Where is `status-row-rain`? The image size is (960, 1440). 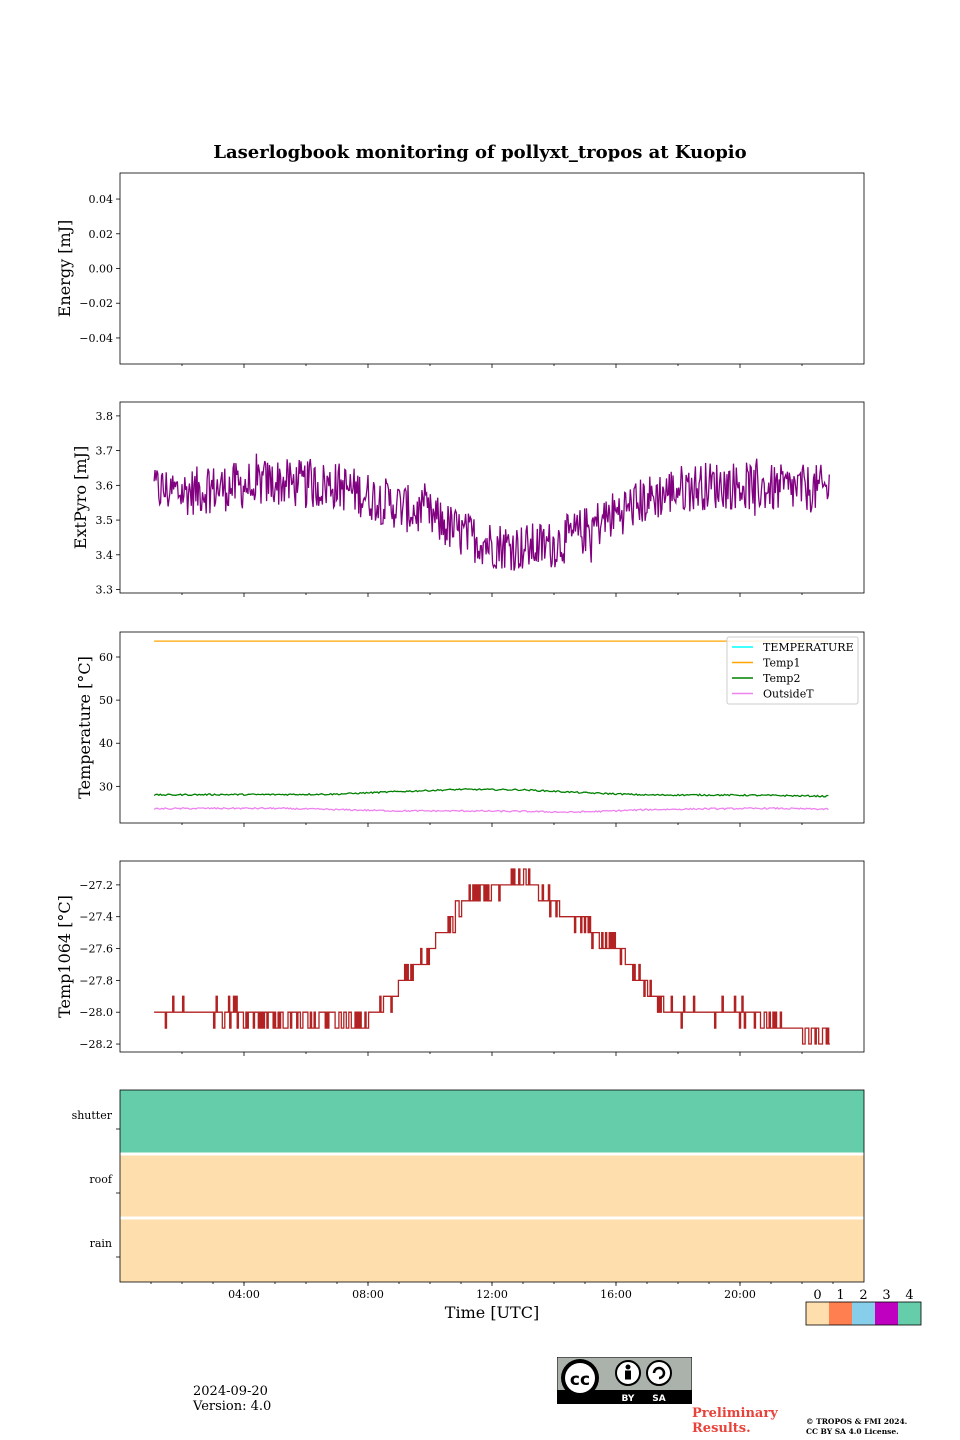 status-row-rain is located at coordinates (492, 1250).